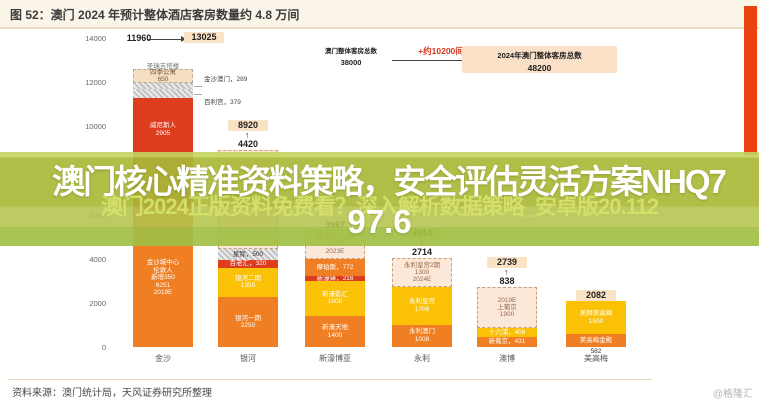 This screenshot has height=400, width=759. I want to click on bar-segment: 十六浦，408, so click(507, 333).